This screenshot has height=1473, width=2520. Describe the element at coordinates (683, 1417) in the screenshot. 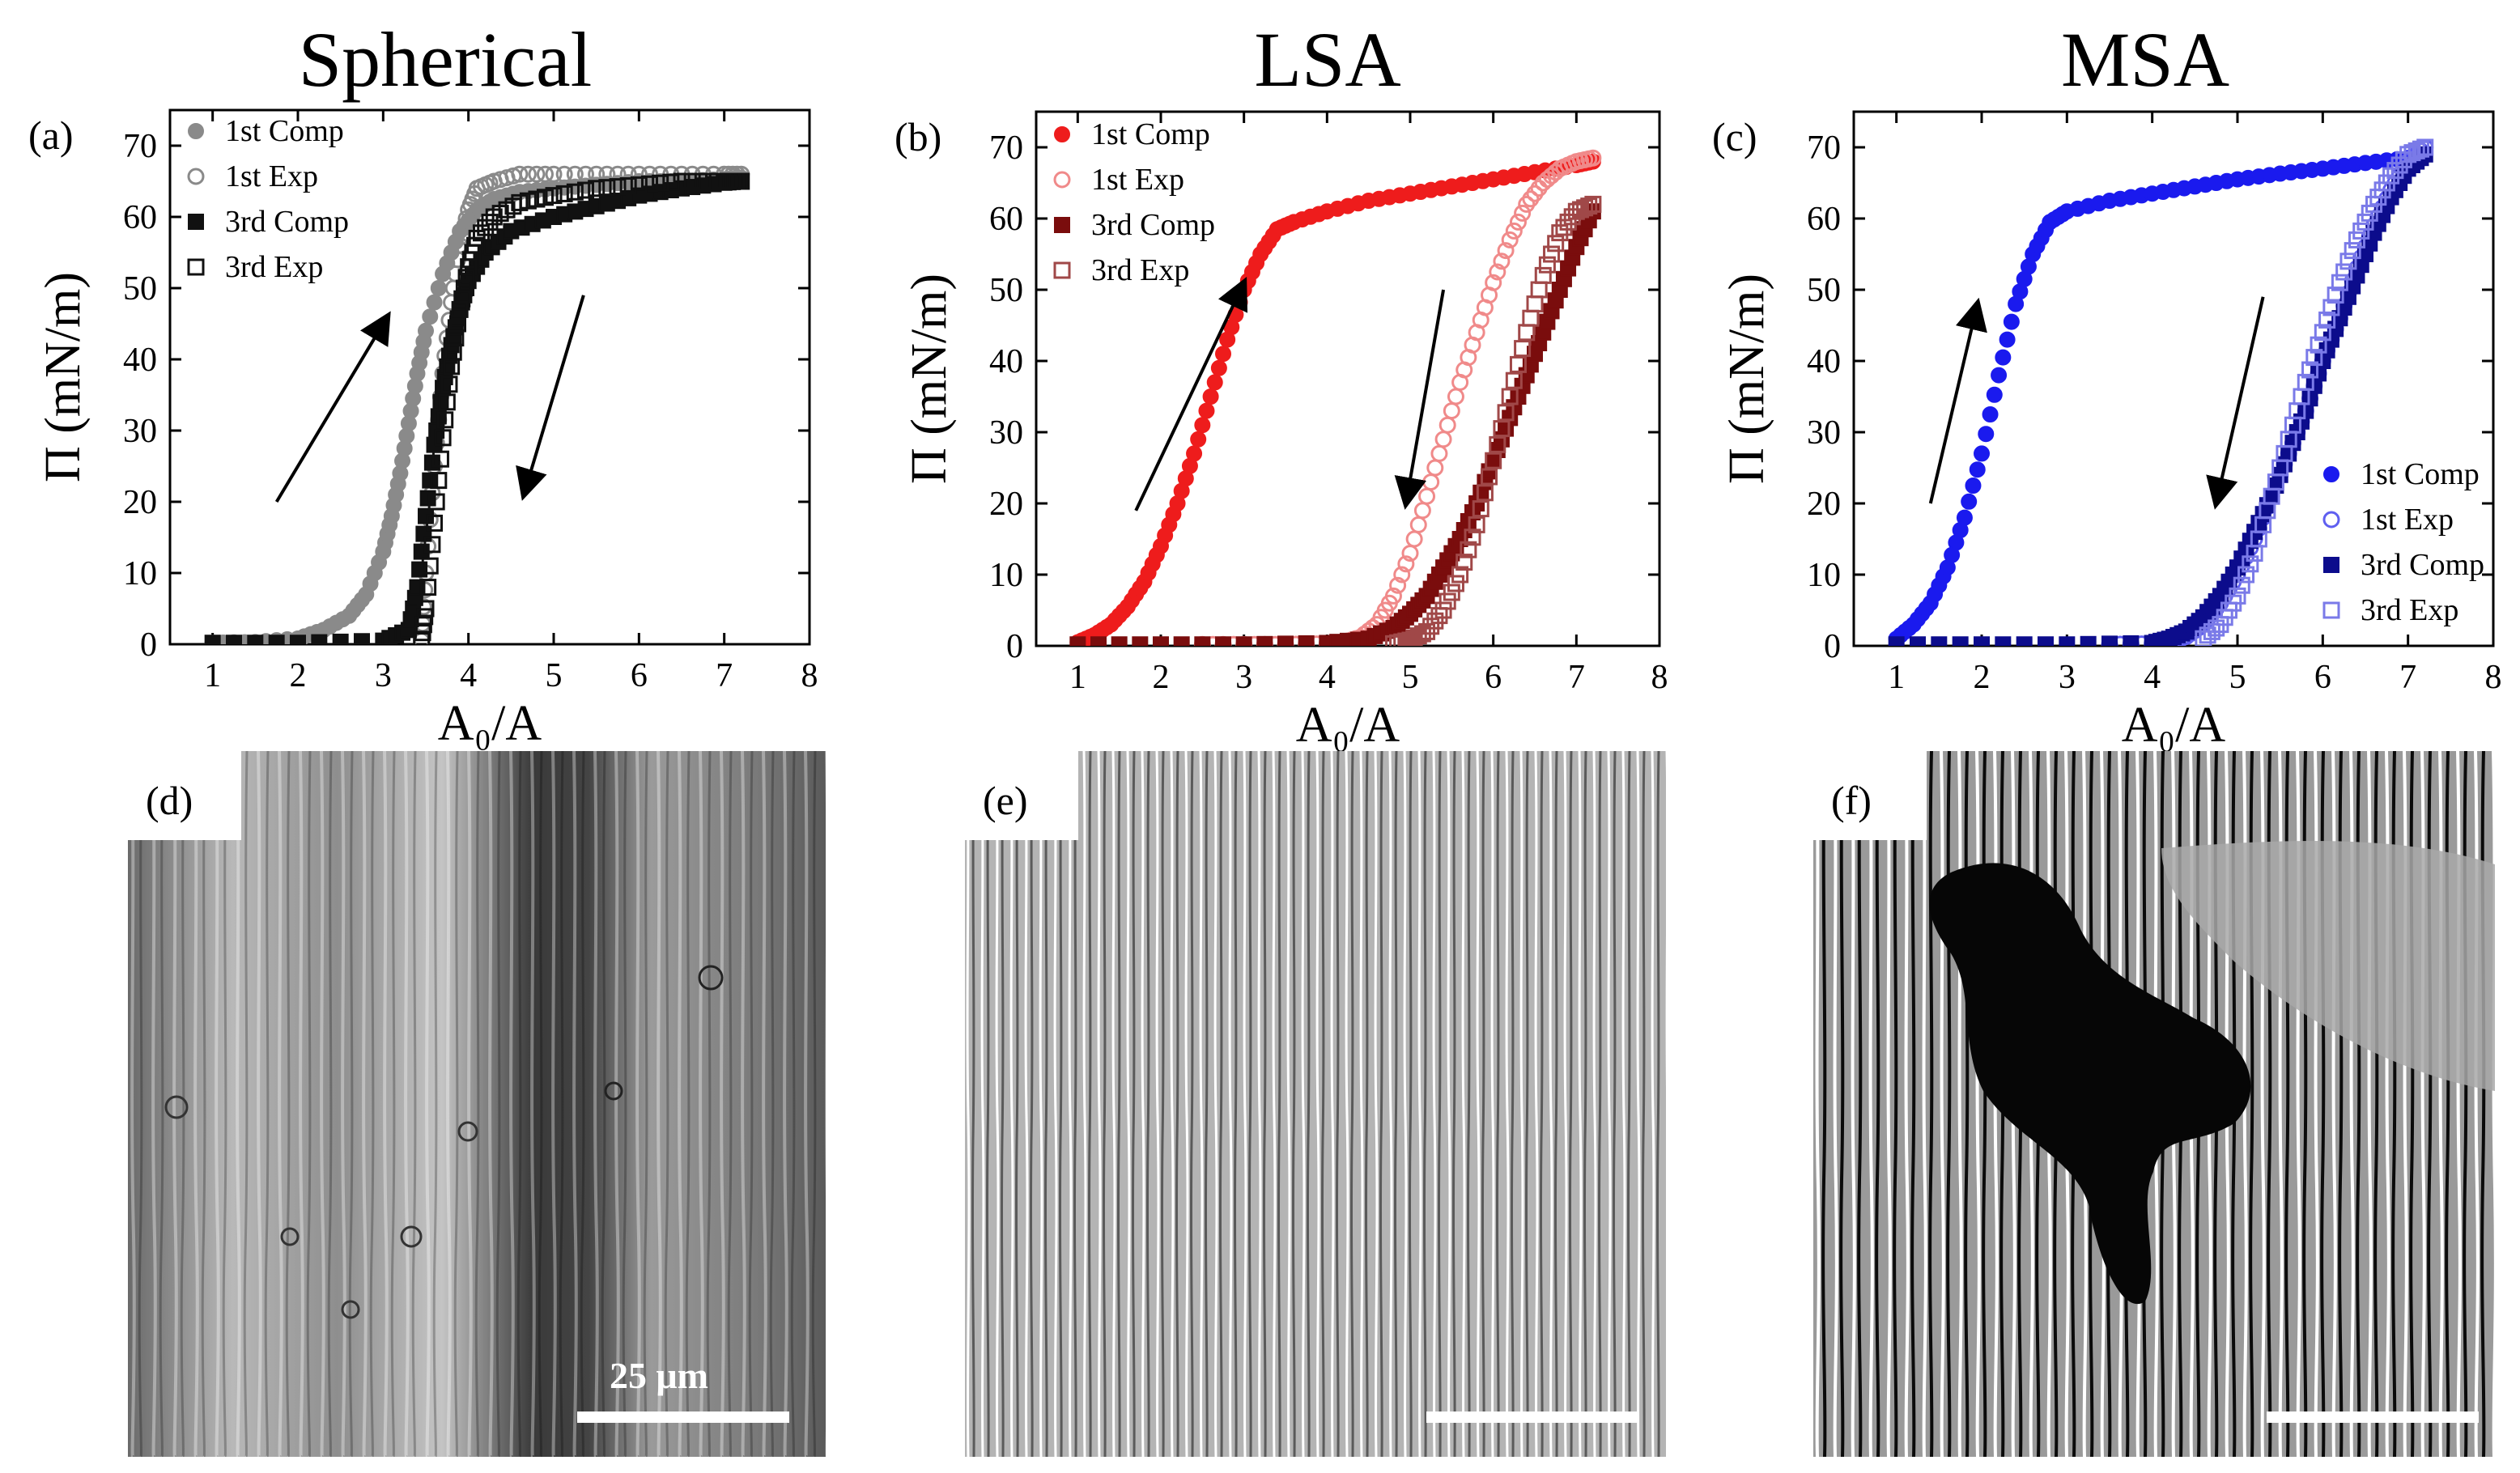

I see `scale-bar-d` at that location.